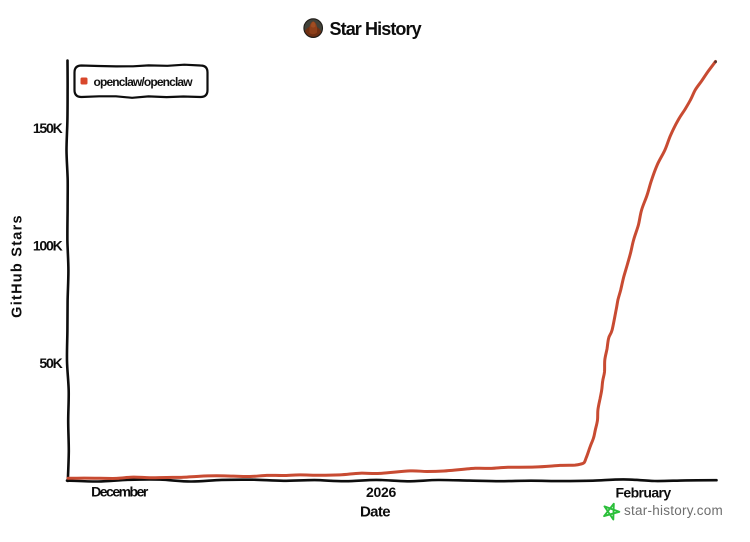  What do you see at coordinates (144, 82) in the screenshot?
I see `svg-text: openclaw/openclaw` at bounding box center [144, 82].